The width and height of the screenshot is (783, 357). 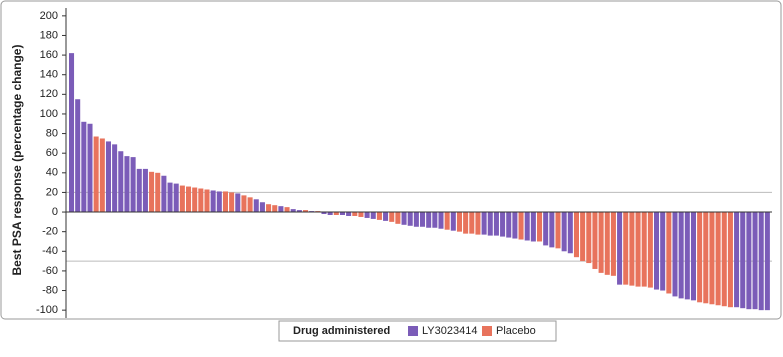 I want to click on y-tick-label: -20, so click(x=50, y=232).